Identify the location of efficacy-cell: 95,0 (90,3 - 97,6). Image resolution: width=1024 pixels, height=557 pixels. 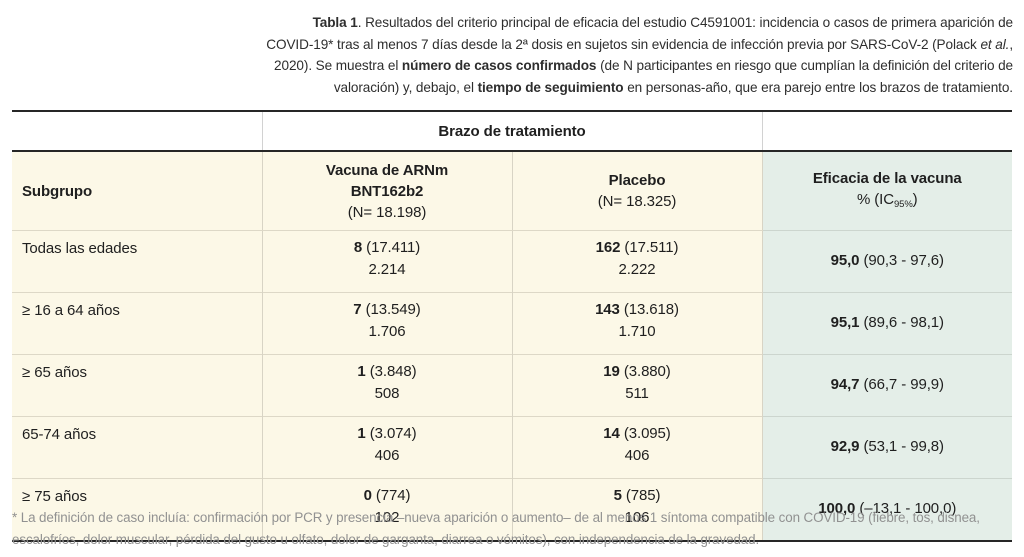
(887, 261).